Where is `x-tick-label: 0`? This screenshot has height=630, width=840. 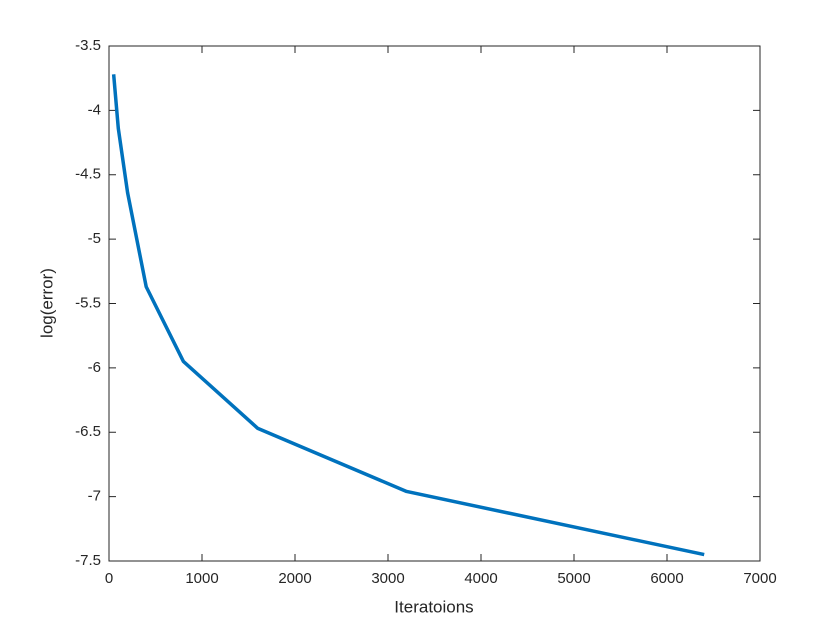 x-tick-label: 0 is located at coordinates (109, 578).